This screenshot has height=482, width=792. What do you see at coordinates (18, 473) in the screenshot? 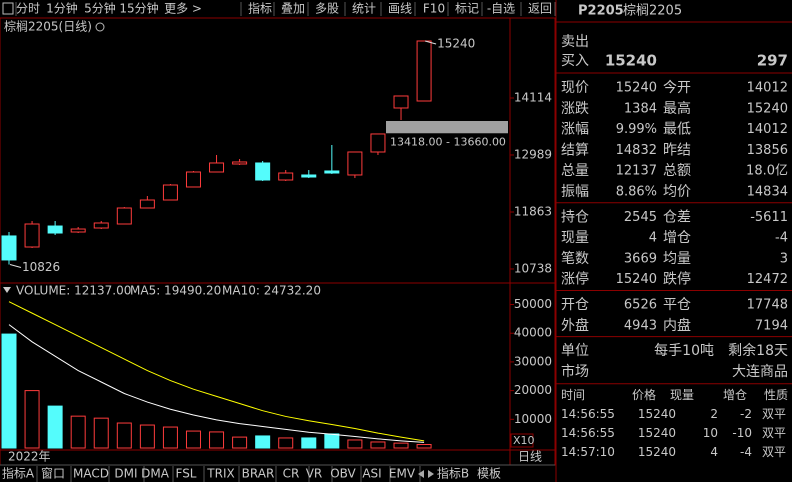
I see `indicator-tab: 指标A` at bounding box center [18, 473].